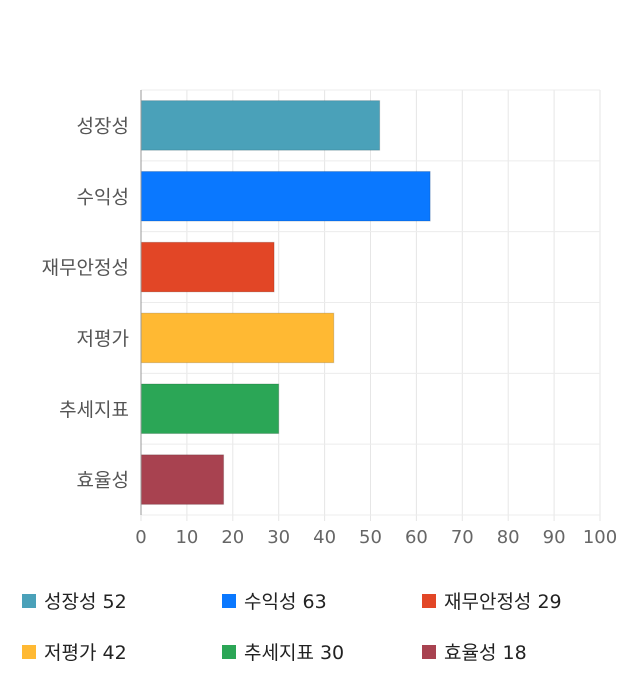  I want to click on legend-item-undervalued: 저평가 42, so click(74, 651).